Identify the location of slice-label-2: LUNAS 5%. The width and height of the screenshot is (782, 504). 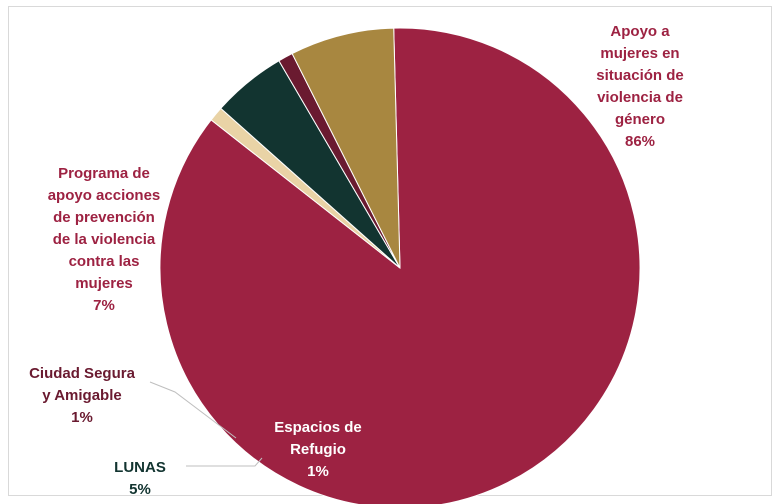
(140, 478).